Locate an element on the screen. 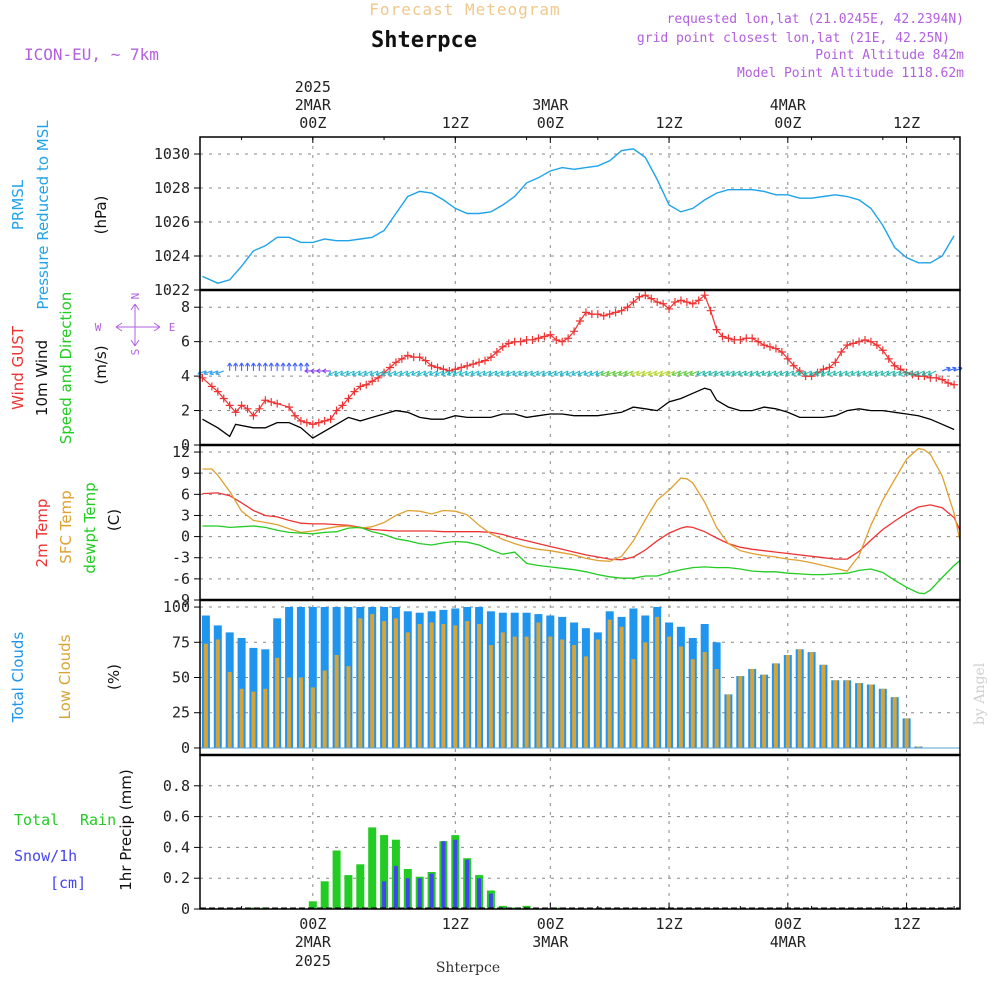 This screenshot has height=1000, width=1000. station-name: Shterpce is located at coordinates (424, 40).